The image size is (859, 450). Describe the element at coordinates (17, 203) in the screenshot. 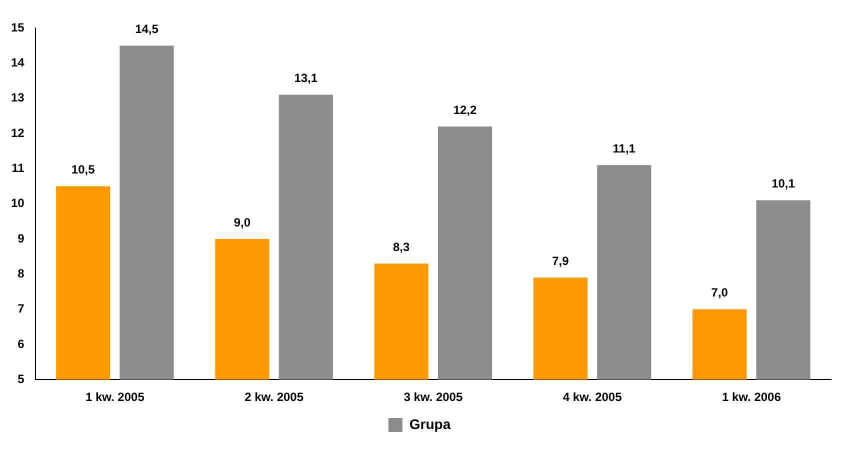

I see `y-tick-label: 10` at that location.